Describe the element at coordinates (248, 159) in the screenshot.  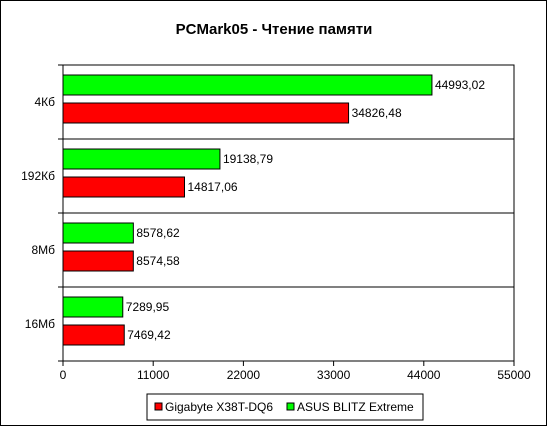
I see `data-label: 19138,79` at that location.